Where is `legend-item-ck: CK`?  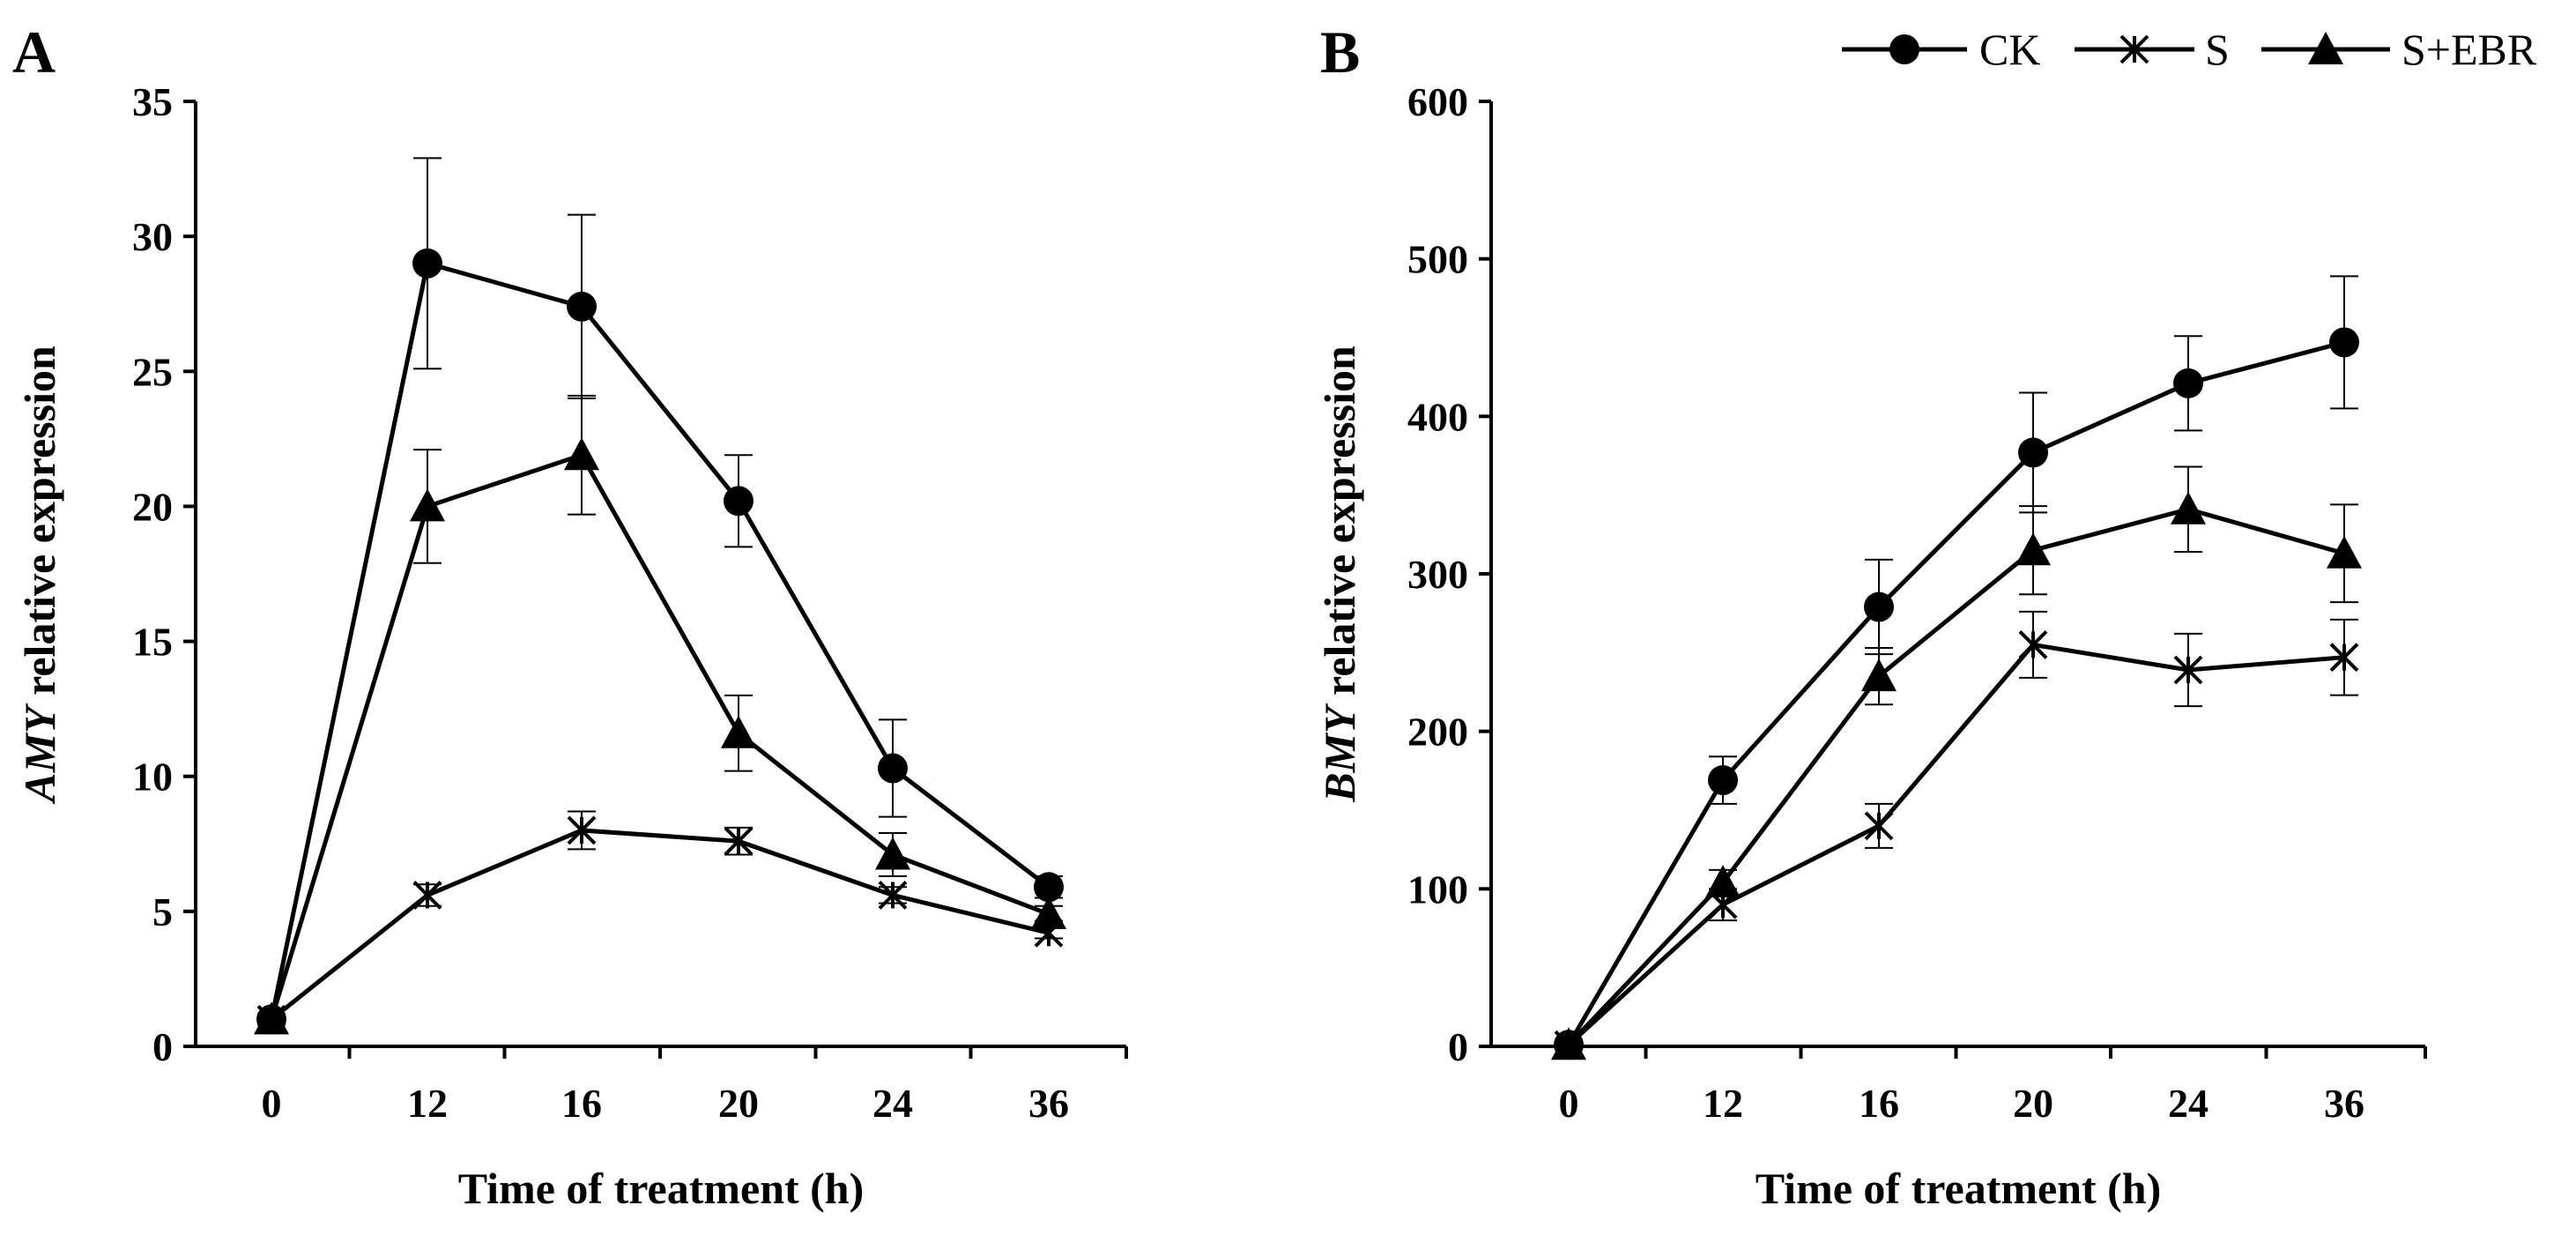 legend-item-ck: CK is located at coordinates (1941, 49).